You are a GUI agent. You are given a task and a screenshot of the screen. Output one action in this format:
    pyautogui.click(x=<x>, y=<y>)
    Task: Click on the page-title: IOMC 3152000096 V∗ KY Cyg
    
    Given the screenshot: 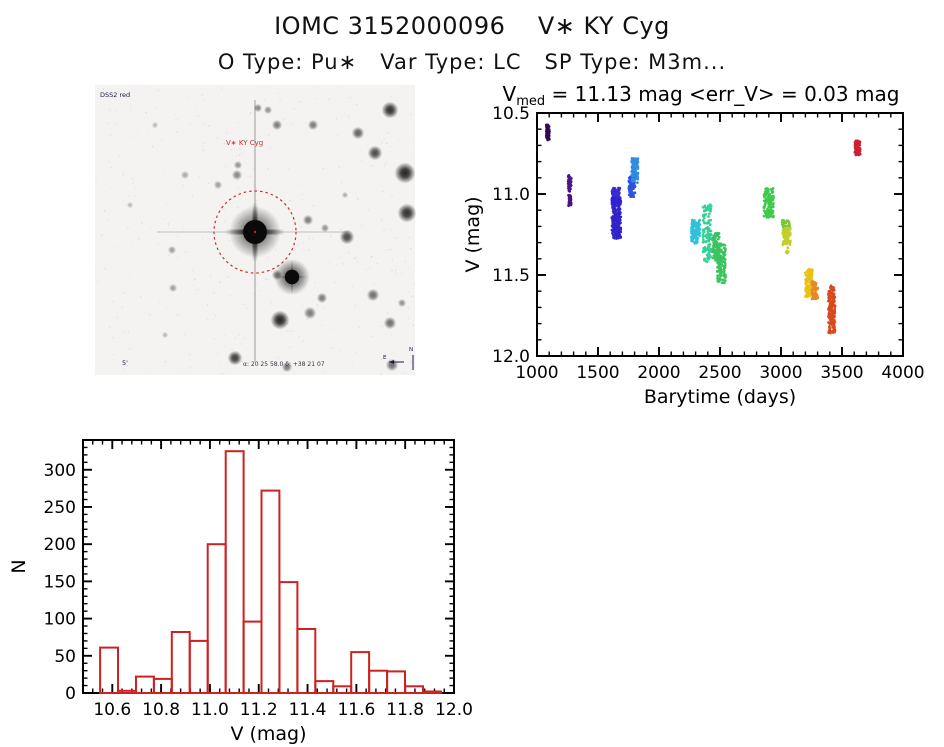 What is the action you would take?
    pyautogui.click(x=472, y=26)
    